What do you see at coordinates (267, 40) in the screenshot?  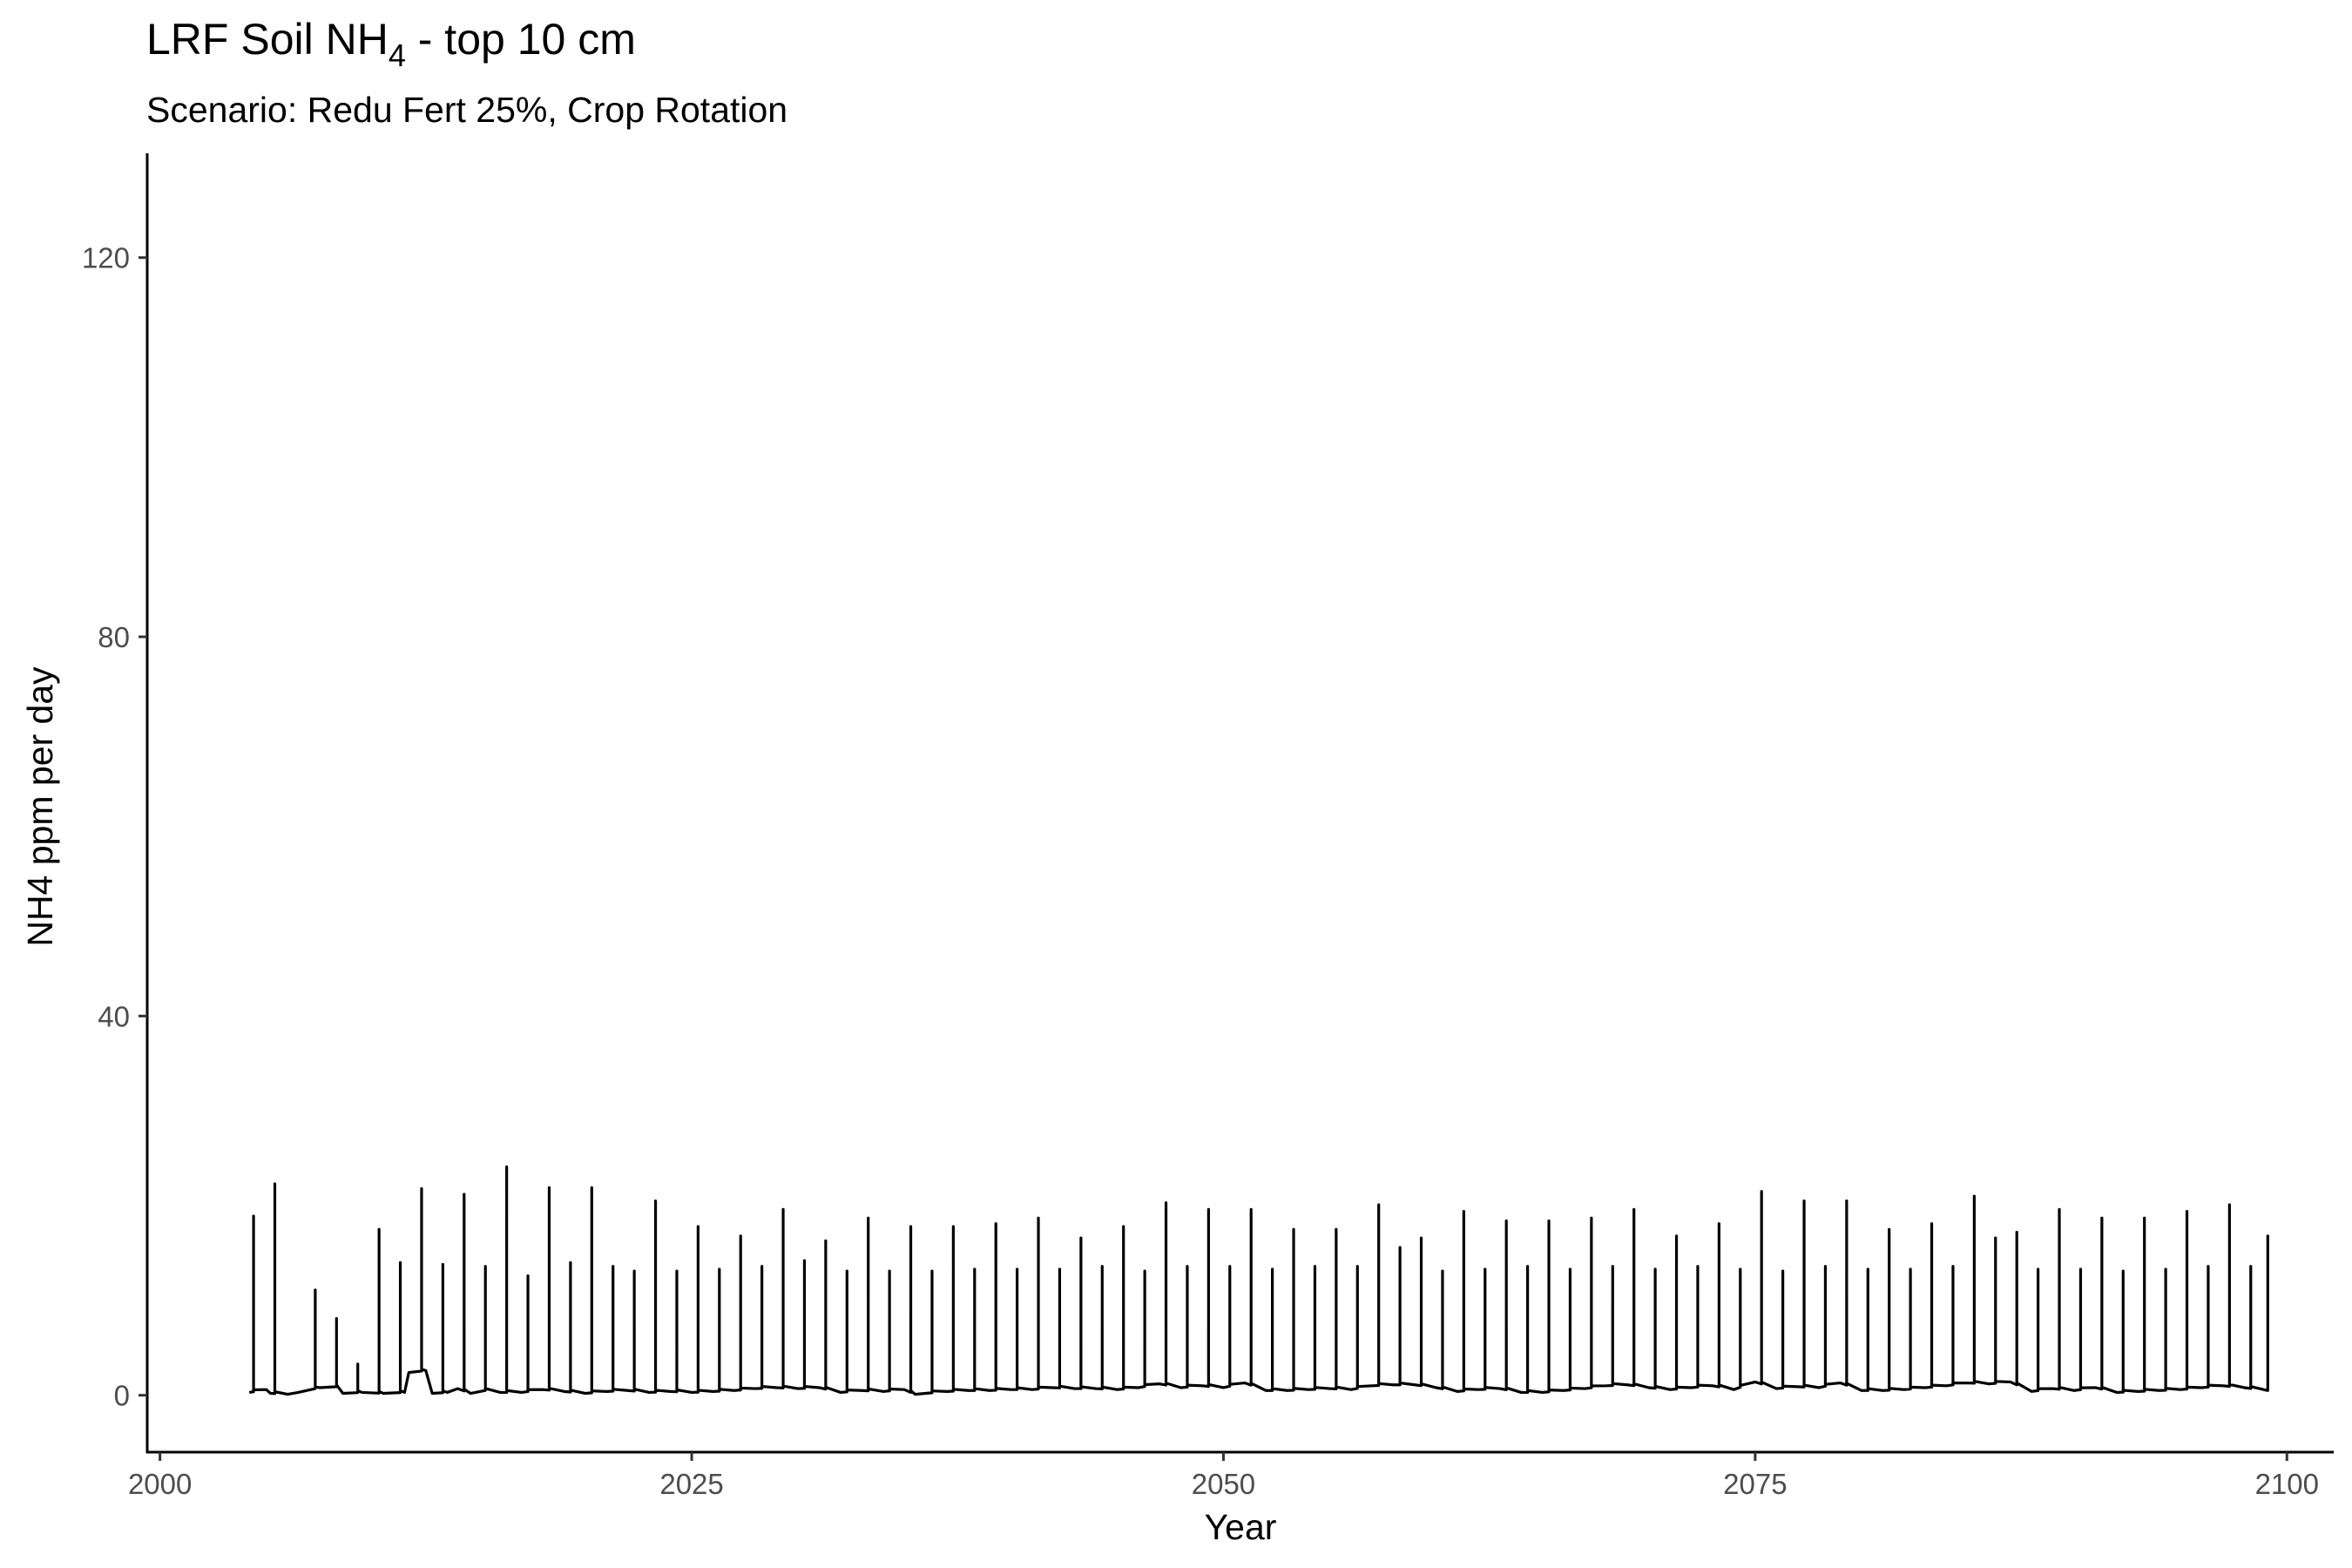 I see `chart-title-main: LRF Soil NH` at bounding box center [267, 40].